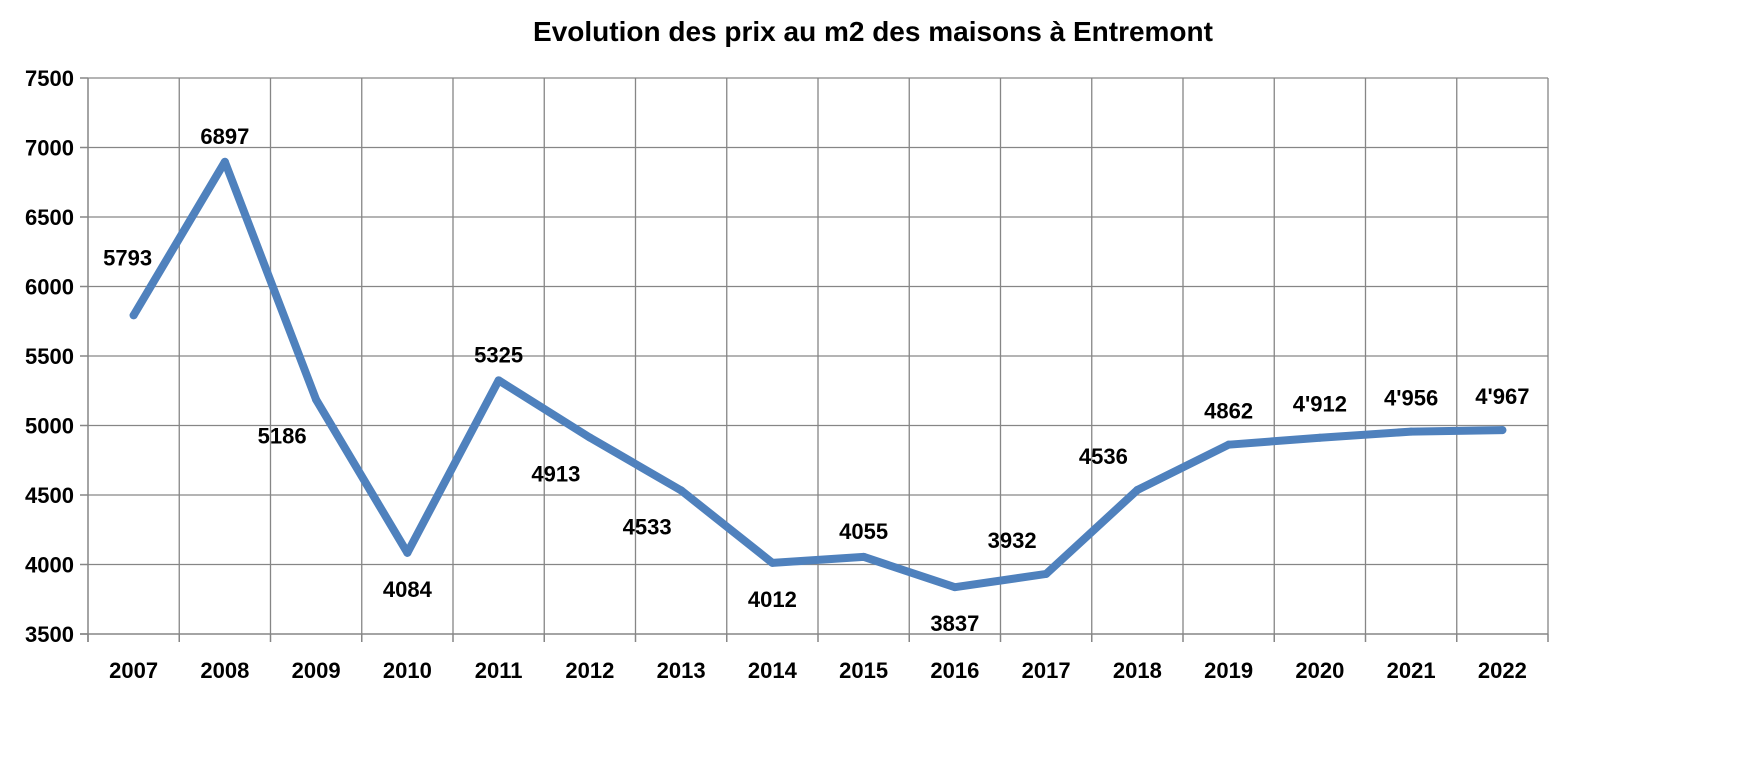 The height and width of the screenshot is (772, 1746). What do you see at coordinates (772, 599) in the screenshot?
I see `data-label: 4012` at bounding box center [772, 599].